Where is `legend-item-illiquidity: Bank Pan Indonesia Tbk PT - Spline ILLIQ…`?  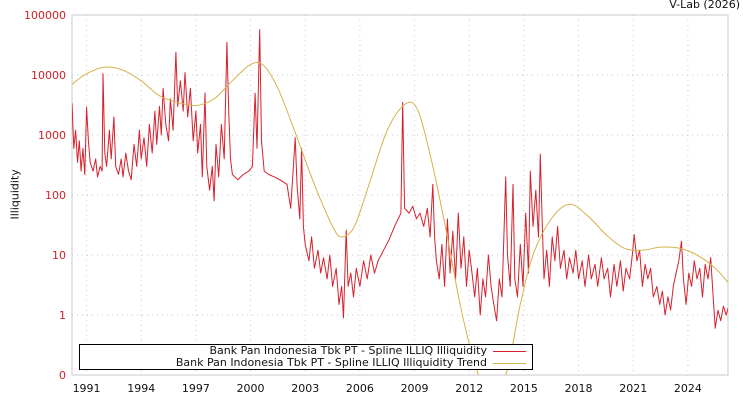 legend-item-illiquidity: Bank Pan Indonesia Tbk PT - Spline ILLIQ… is located at coordinates (367, 351).